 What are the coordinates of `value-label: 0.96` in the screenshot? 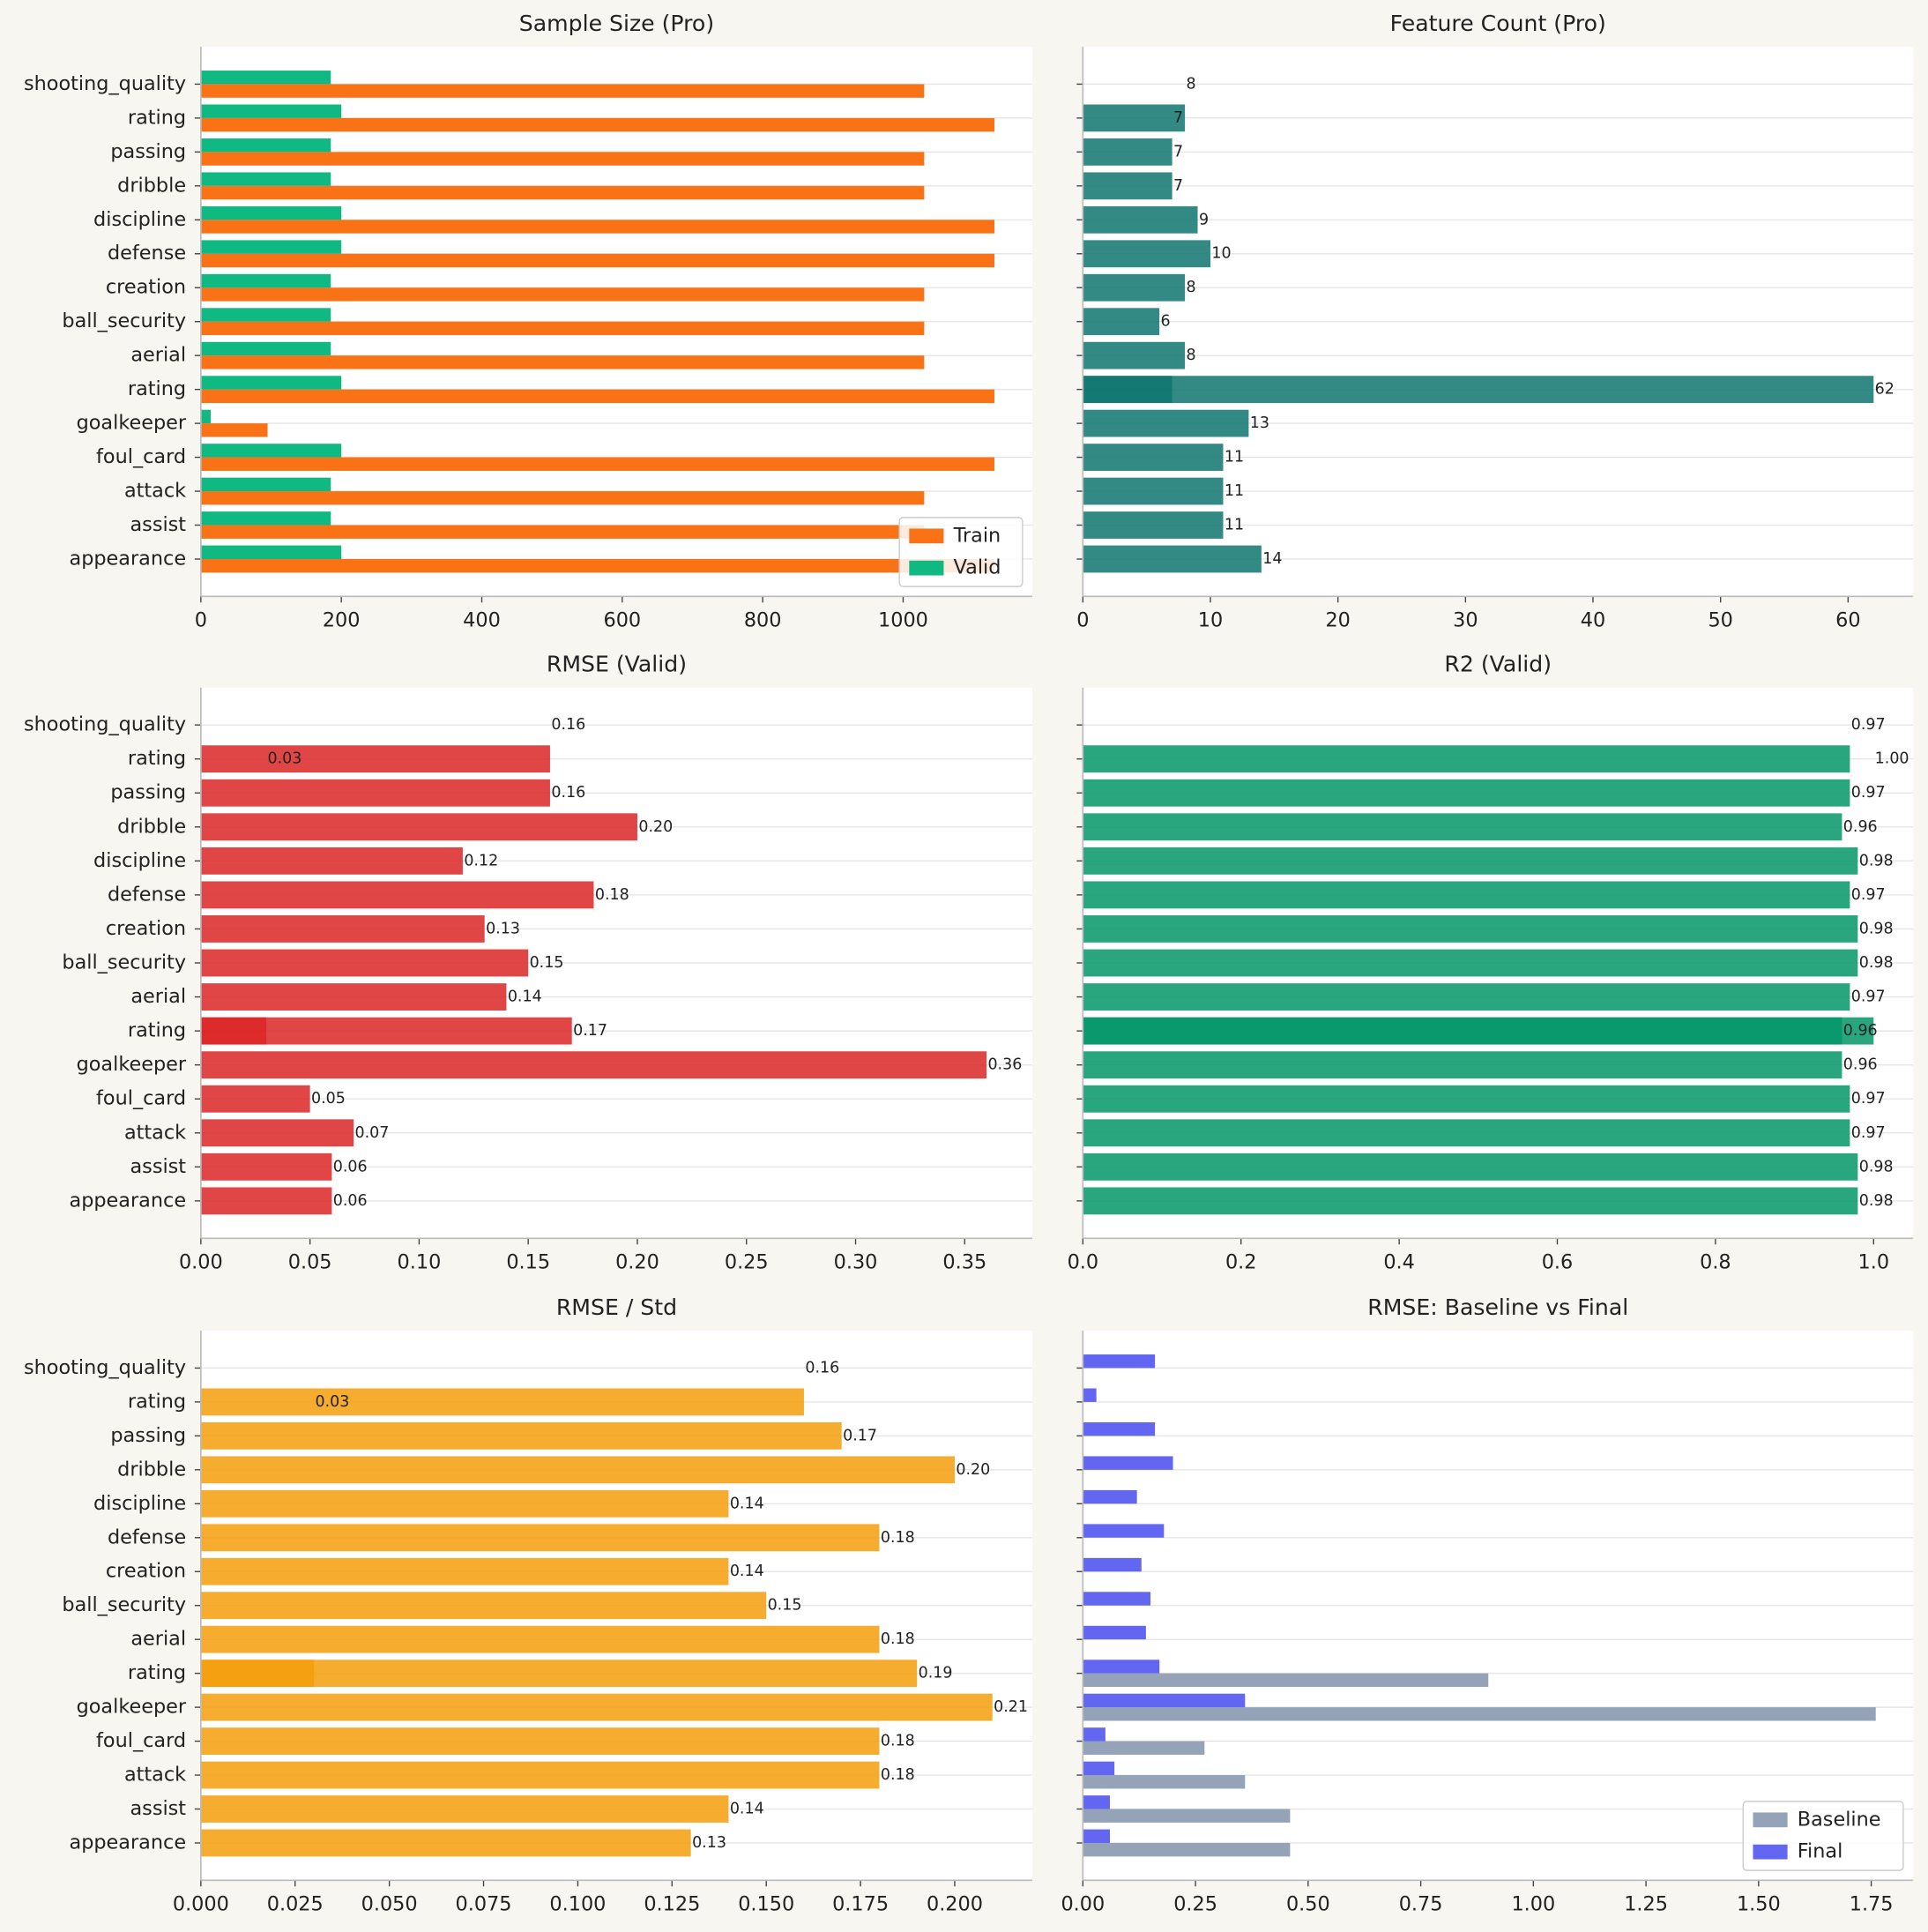 It's located at (1860, 827).